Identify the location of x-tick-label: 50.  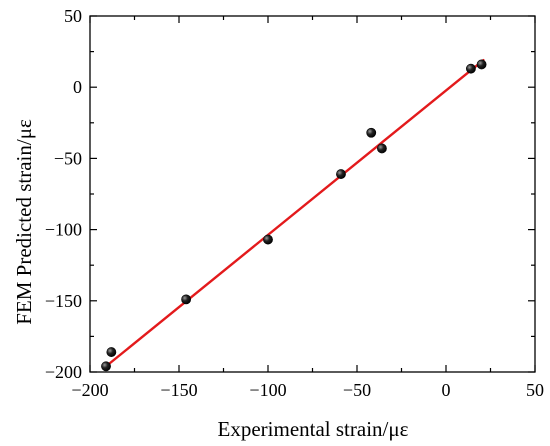
(535, 390).